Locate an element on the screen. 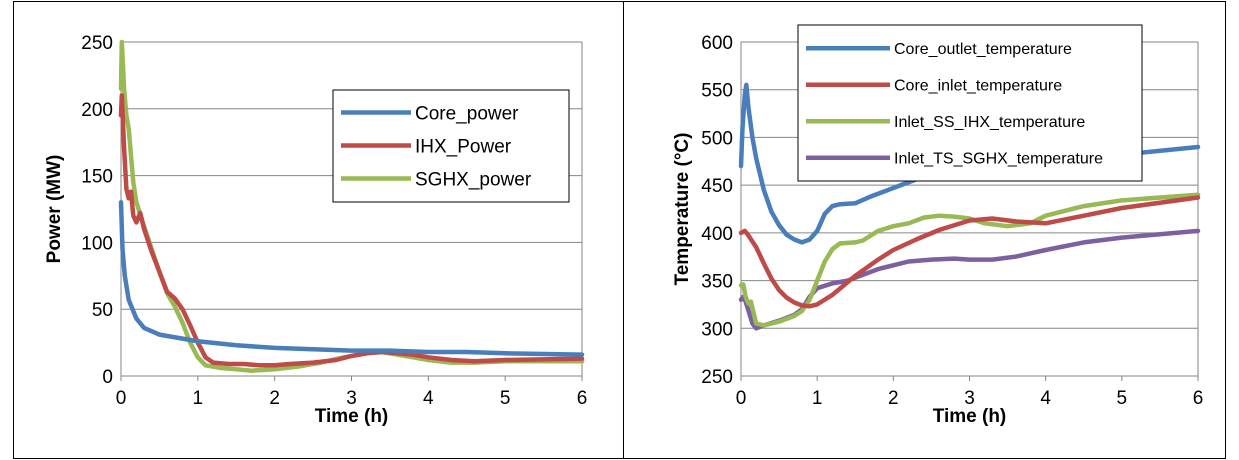 The height and width of the screenshot is (460, 1239). legend-label: Inlet_SS_IHX_temperature is located at coordinates (989, 122).